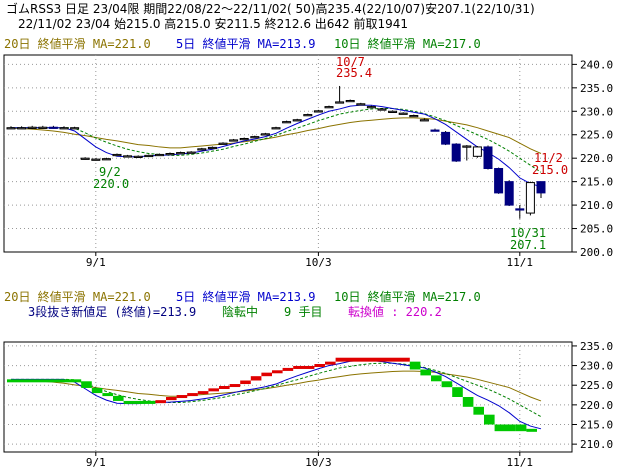  Describe the element at coordinates (520, 462) in the screenshot. I see `renko-x-tick-label: 11/1` at that location.